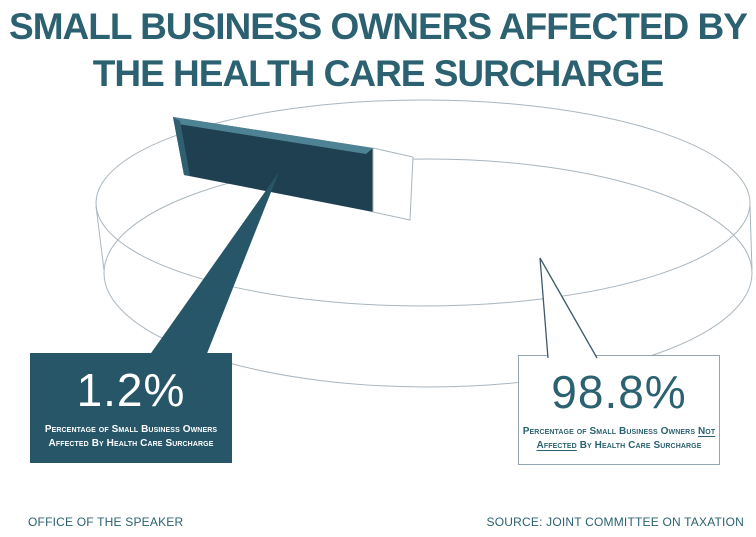 This screenshot has height=537, width=756. Describe the element at coordinates (393, 184) in the screenshot. I see `pie-gap-sliver` at that location.